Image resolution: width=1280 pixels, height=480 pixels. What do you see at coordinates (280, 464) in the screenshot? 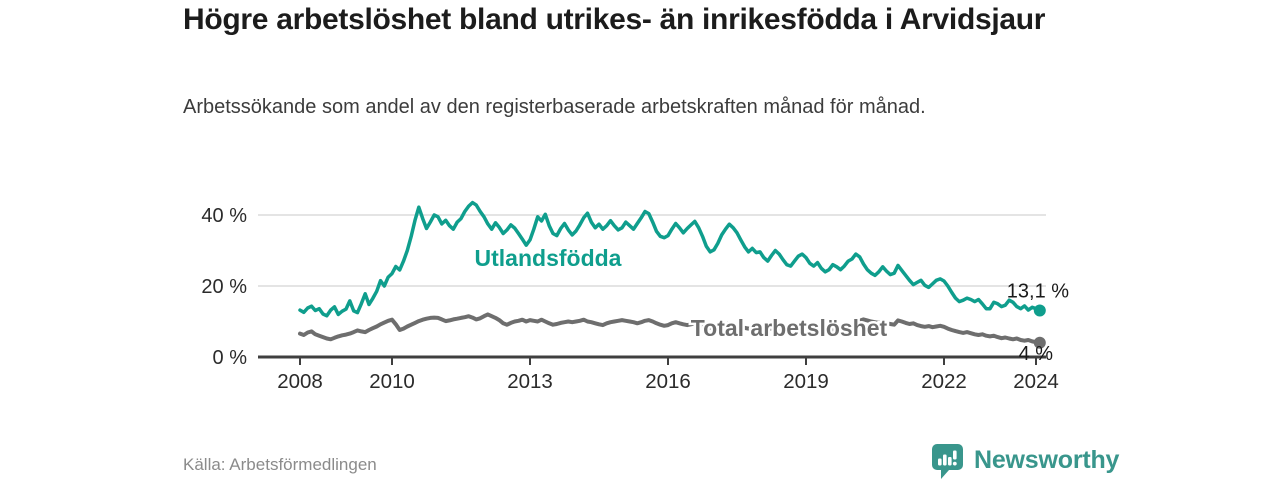
I see `source-note: Källa: Arbetsförmedlingen` at bounding box center [280, 464].